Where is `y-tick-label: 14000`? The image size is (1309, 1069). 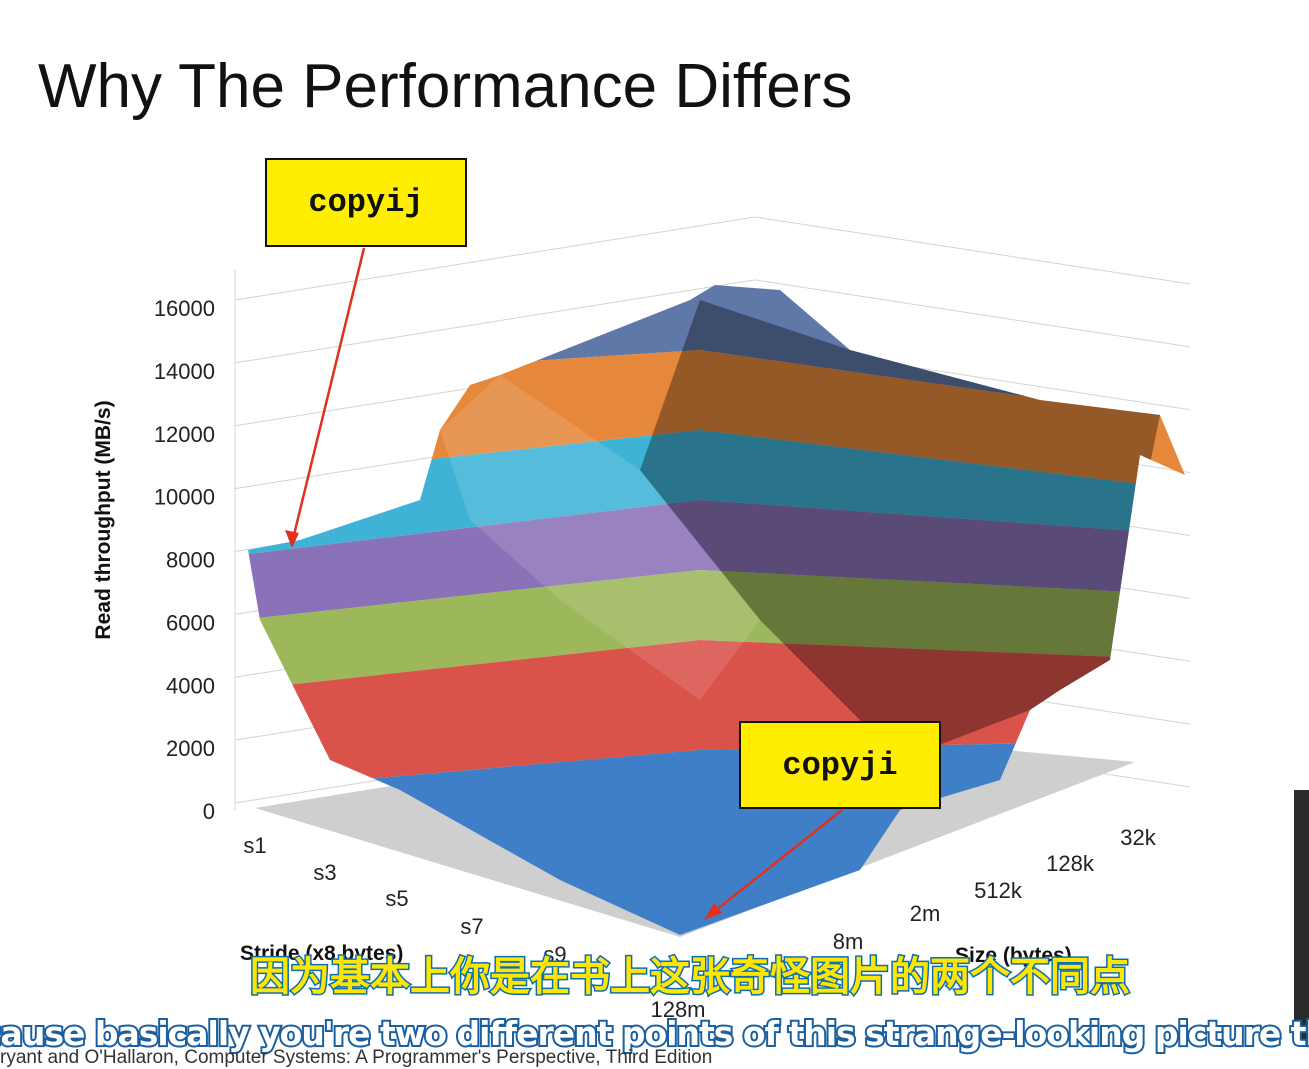 y-tick-label: 14000 is located at coordinates (184, 371).